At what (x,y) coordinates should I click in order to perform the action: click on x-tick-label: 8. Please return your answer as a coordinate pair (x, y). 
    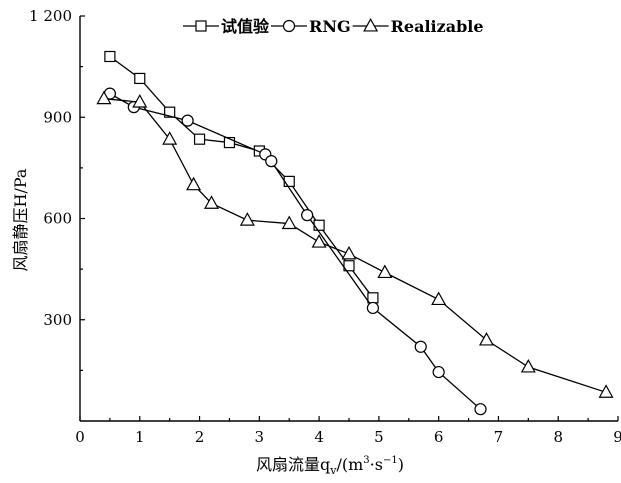
    Looking at the image, I should click on (558, 437).